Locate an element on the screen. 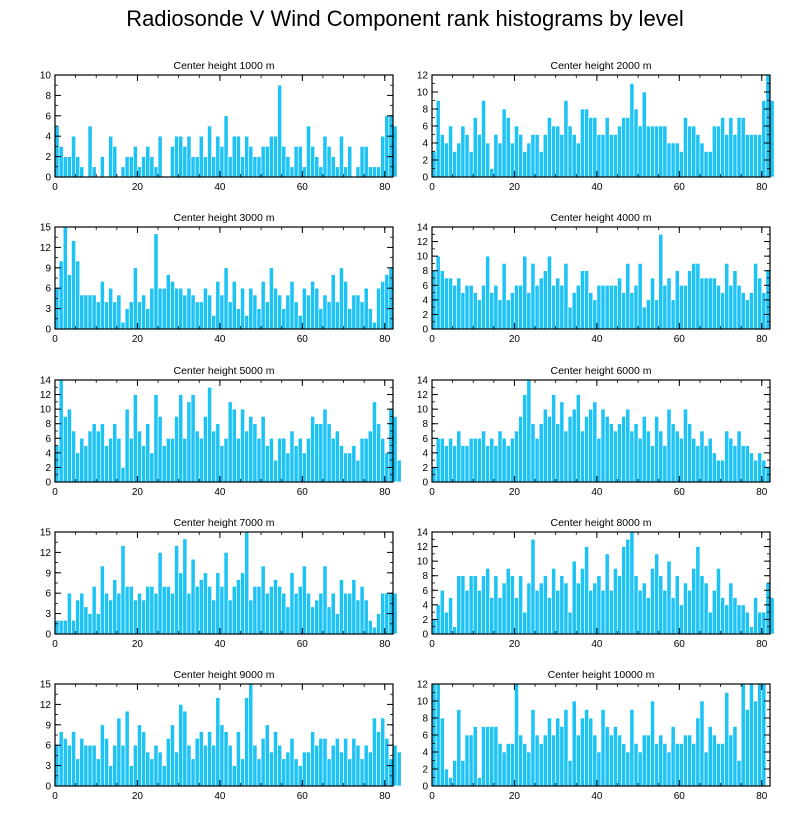 This screenshot has width=810, height=824. panel-title: Center height 9000 m is located at coordinates (224, 675).